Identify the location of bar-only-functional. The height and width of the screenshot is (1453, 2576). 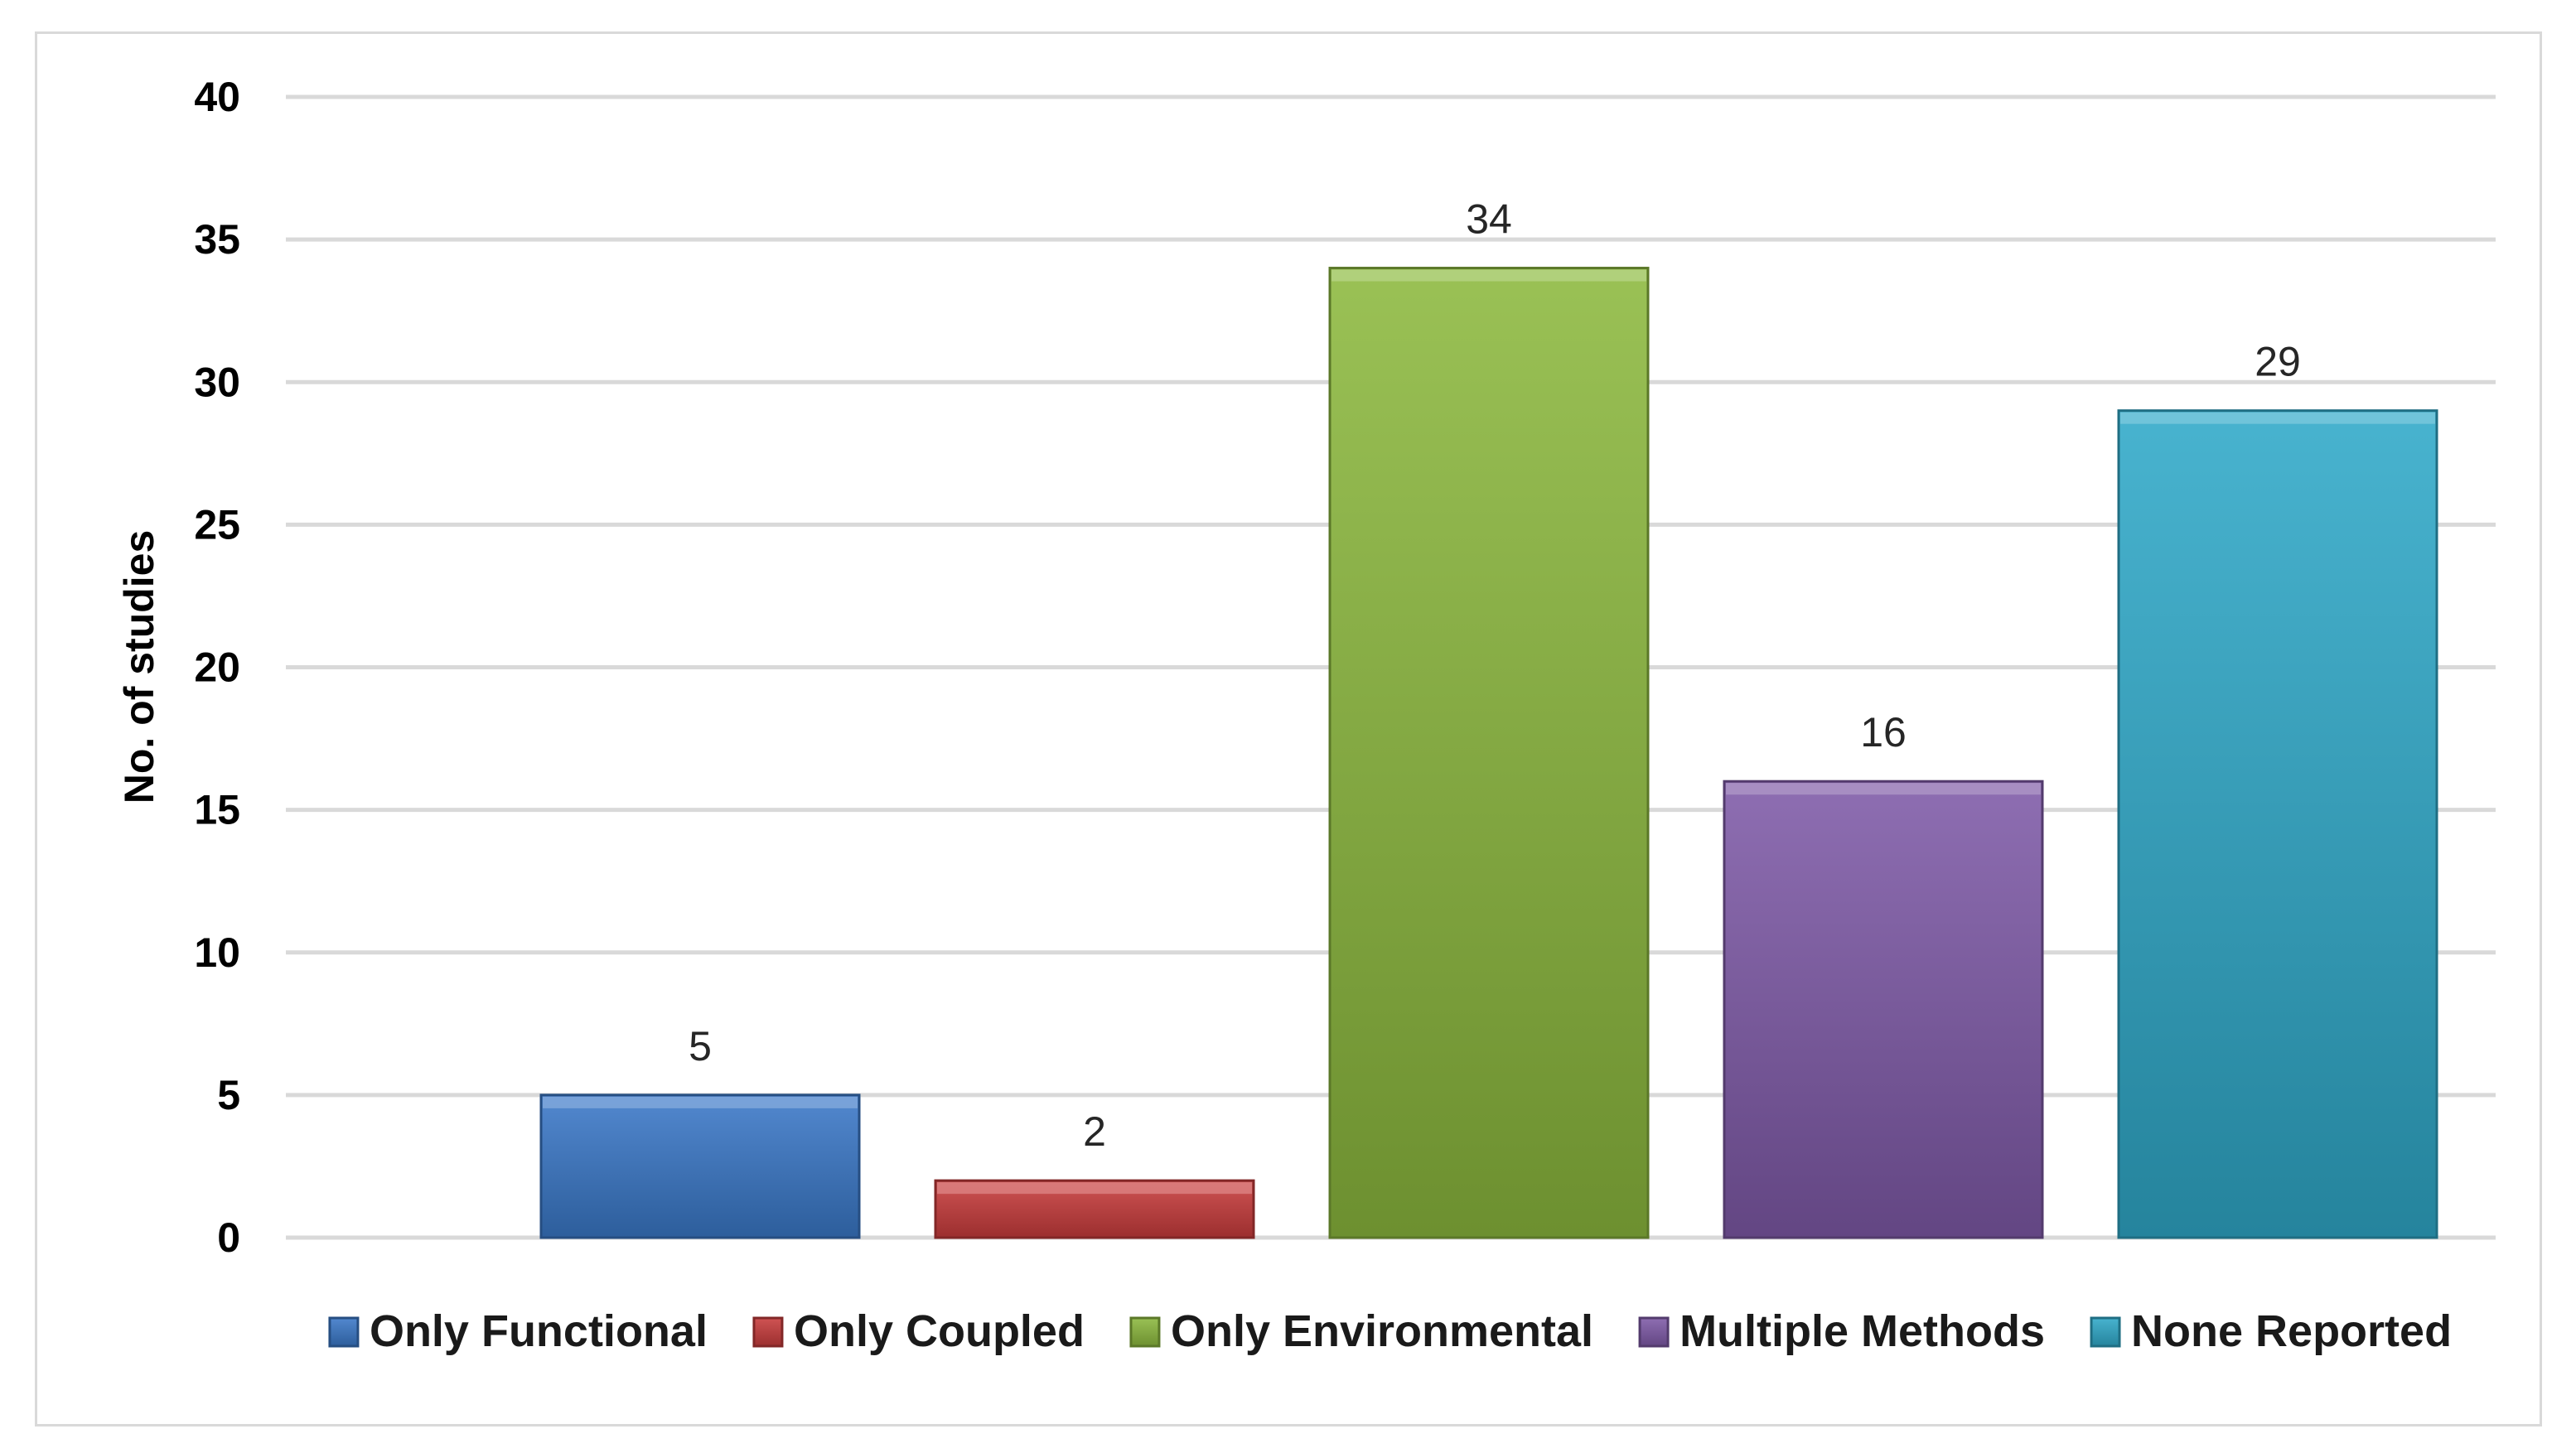
(700, 1166).